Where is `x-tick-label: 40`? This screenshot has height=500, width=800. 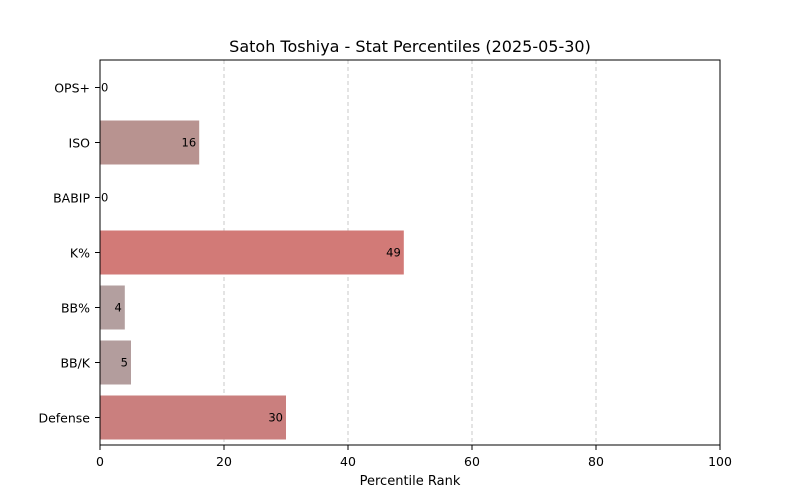 x-tick-label: 40 is located at coordinates (348, 461).